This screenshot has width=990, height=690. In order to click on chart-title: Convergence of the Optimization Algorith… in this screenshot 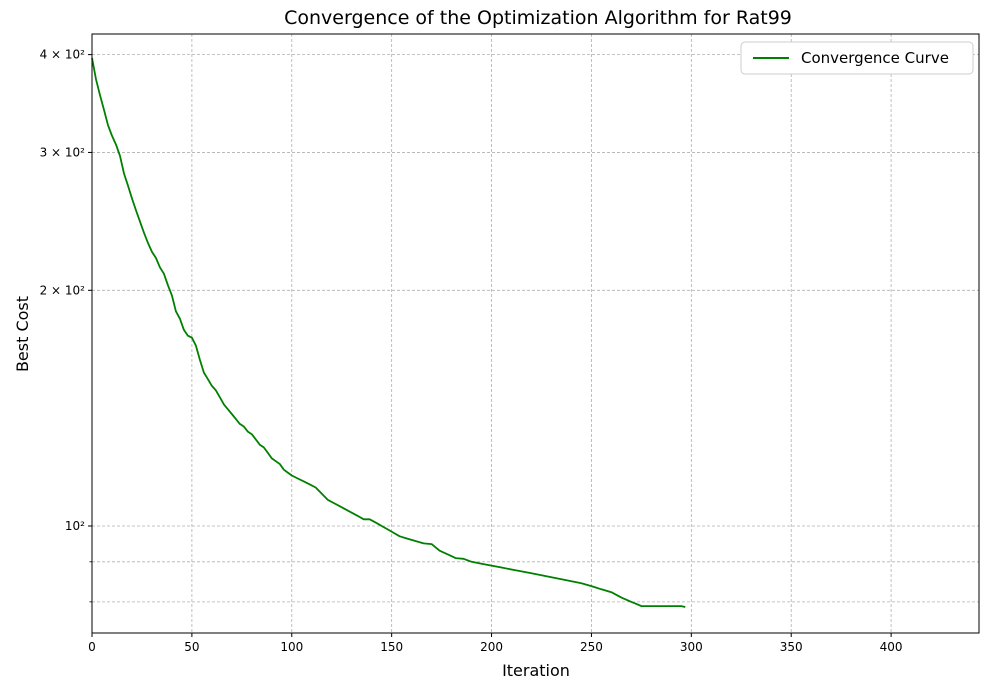, I will do `click(538, 18)`.